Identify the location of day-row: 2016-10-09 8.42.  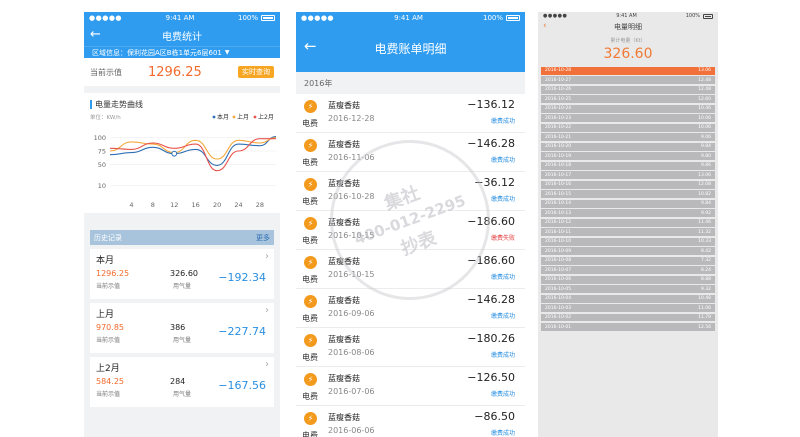
(628, 251).